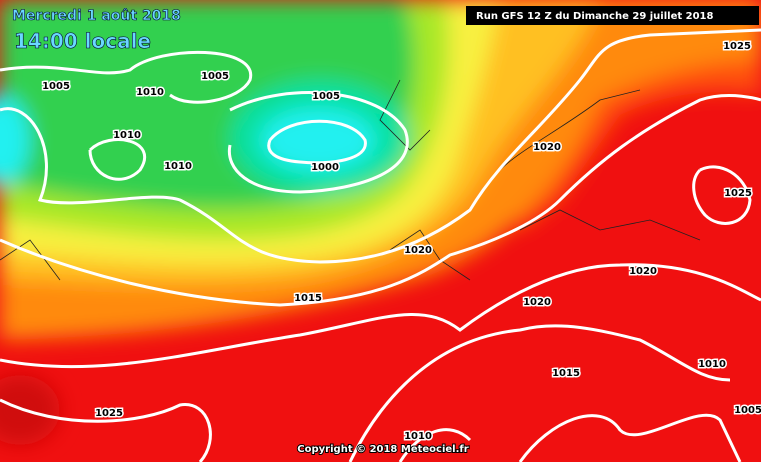  I want to click on map-date: Mercredi 1 août 2018, so click(96, 16).